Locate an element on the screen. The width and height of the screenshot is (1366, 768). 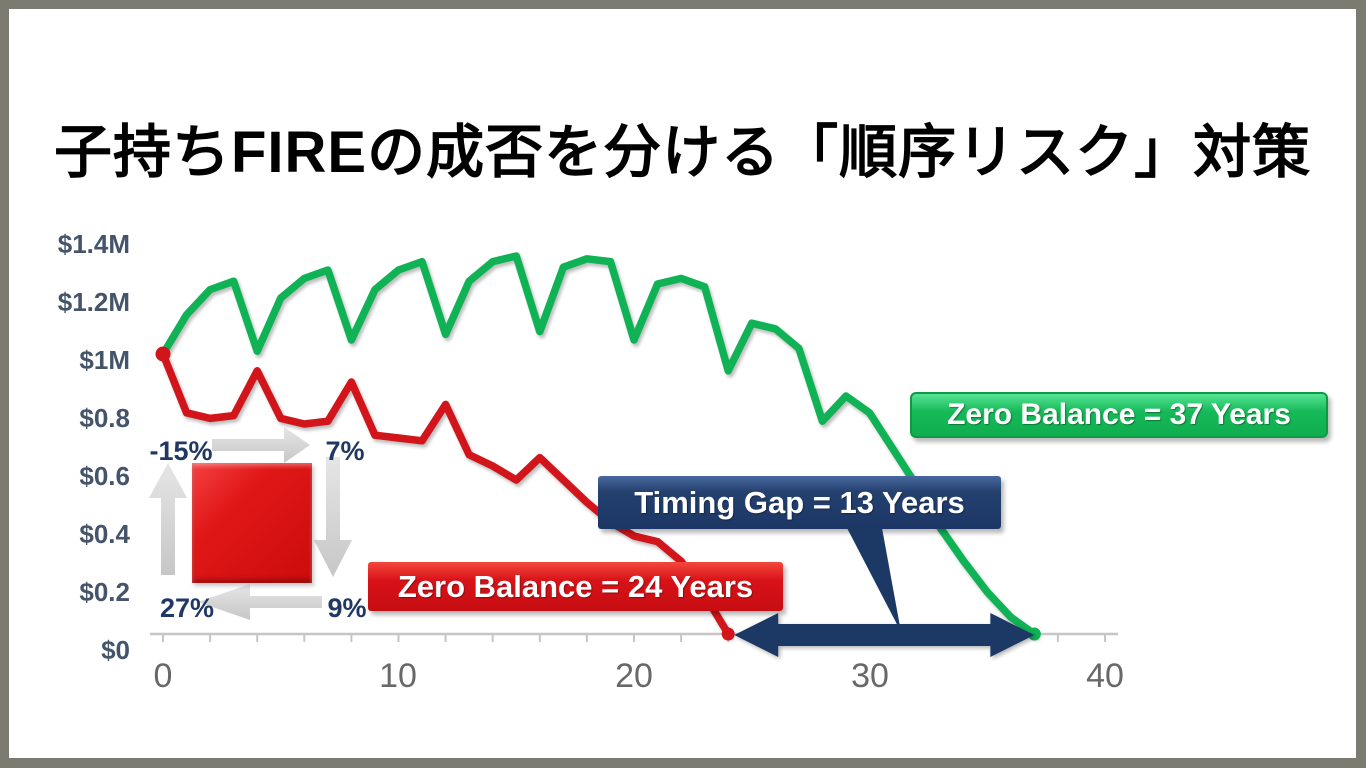
series-end-marker-green is located at coordinates (1034, 634).